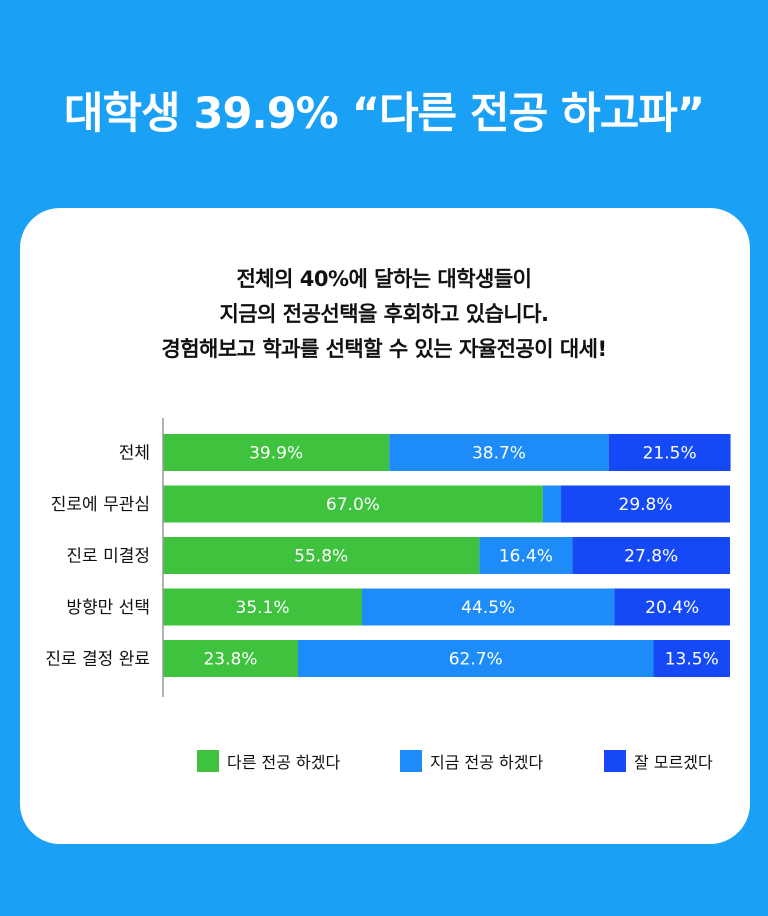 The image size is (768, 916). I want to click on data-label: 23.8%, so click(230, 660).